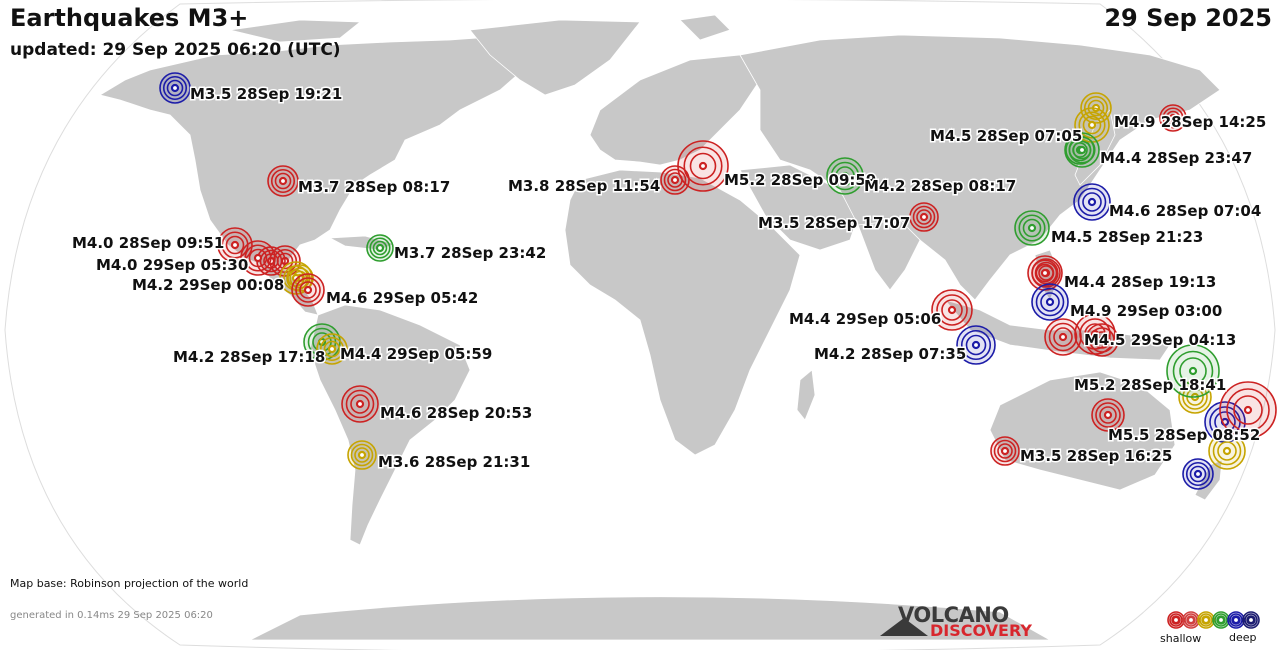  I want to click on madagascar, so click(806, 395).